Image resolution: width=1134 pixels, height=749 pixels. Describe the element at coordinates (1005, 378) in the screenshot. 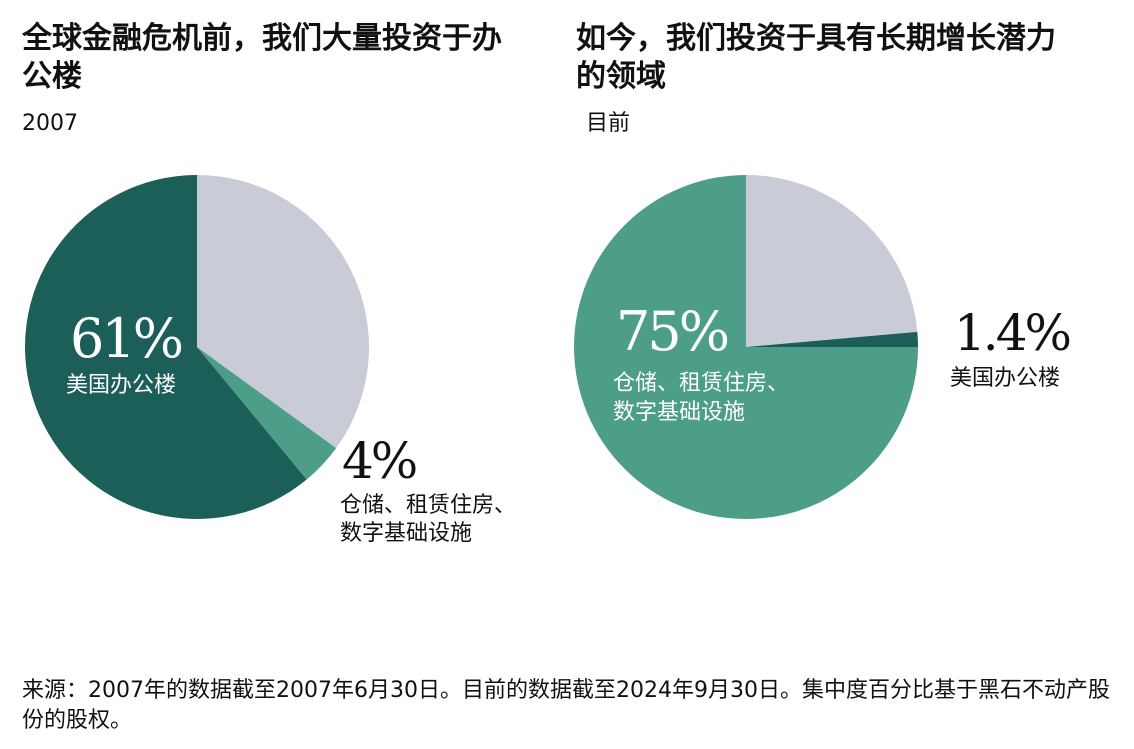

I see `small-category-label-right: 美国办公楼` at that location.